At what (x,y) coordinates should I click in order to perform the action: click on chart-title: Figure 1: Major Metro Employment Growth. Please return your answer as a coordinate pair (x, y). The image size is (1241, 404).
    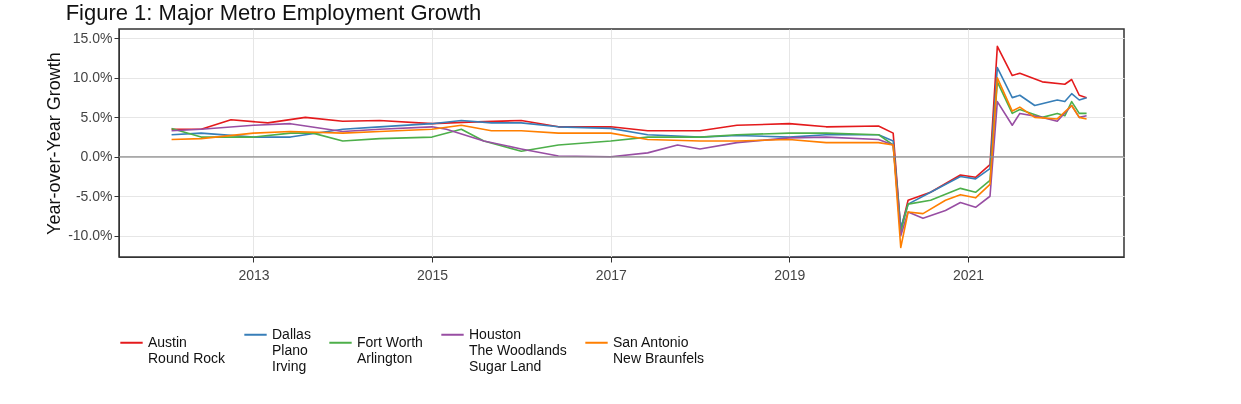
    Looking at the image, I should click on (273, 12).